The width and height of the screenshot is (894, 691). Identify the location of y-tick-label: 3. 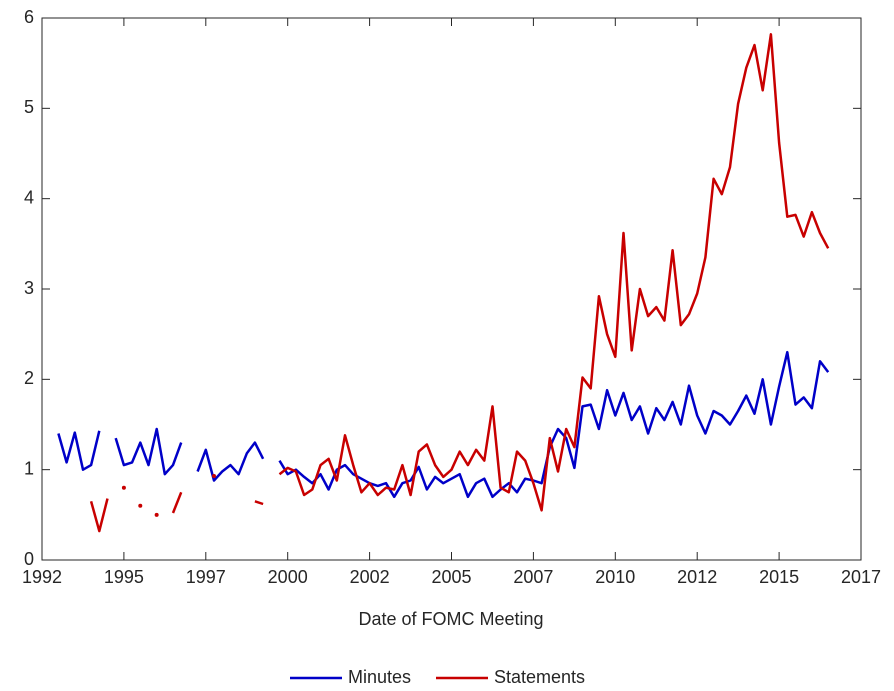
(29, 288).